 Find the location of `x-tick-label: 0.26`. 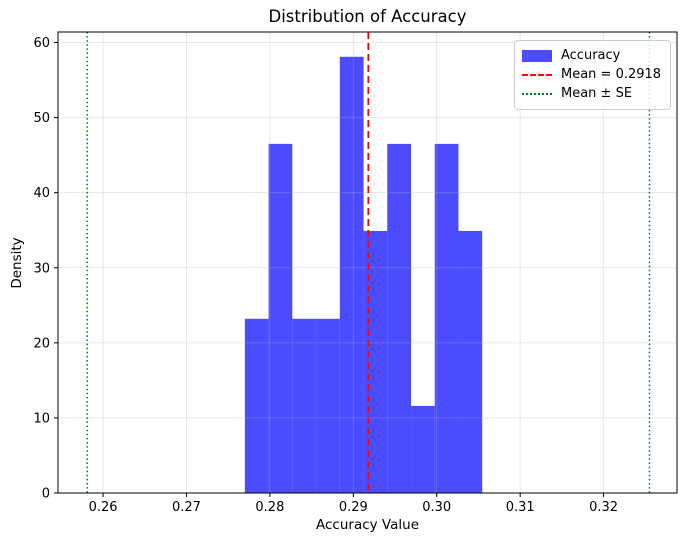

x-tick-label: 0.26 is located at coordinates (103, 507).